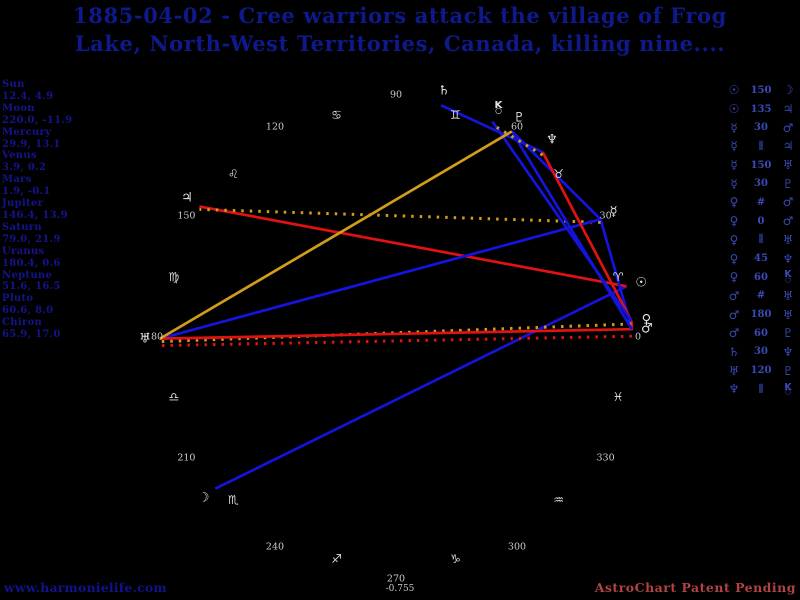  I want to click on degree-label-150: 150, so click(186, 216).